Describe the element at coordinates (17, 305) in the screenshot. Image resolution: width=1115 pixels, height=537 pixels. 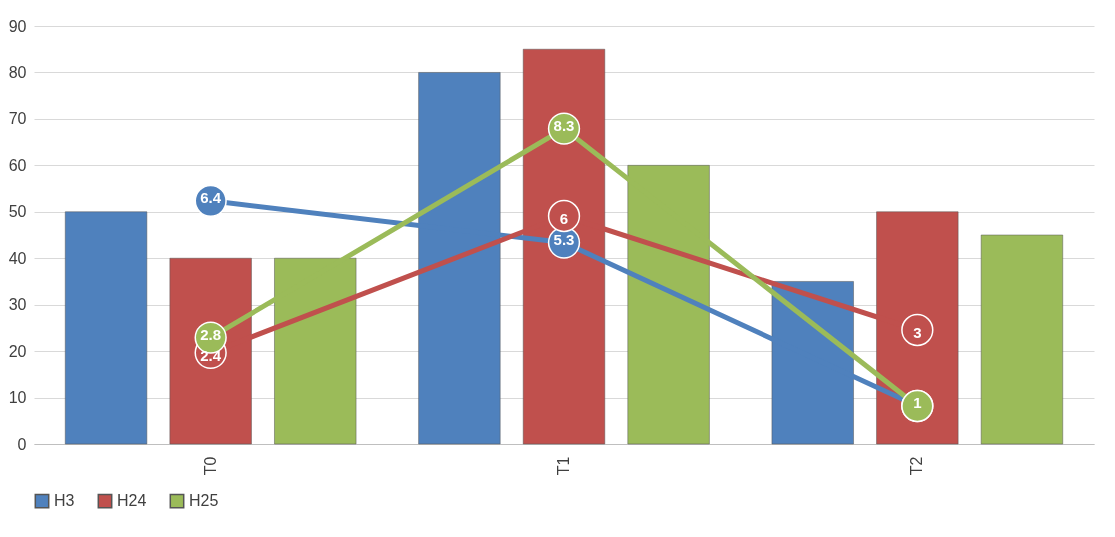
I see `y-tick-label: 30` at that location.